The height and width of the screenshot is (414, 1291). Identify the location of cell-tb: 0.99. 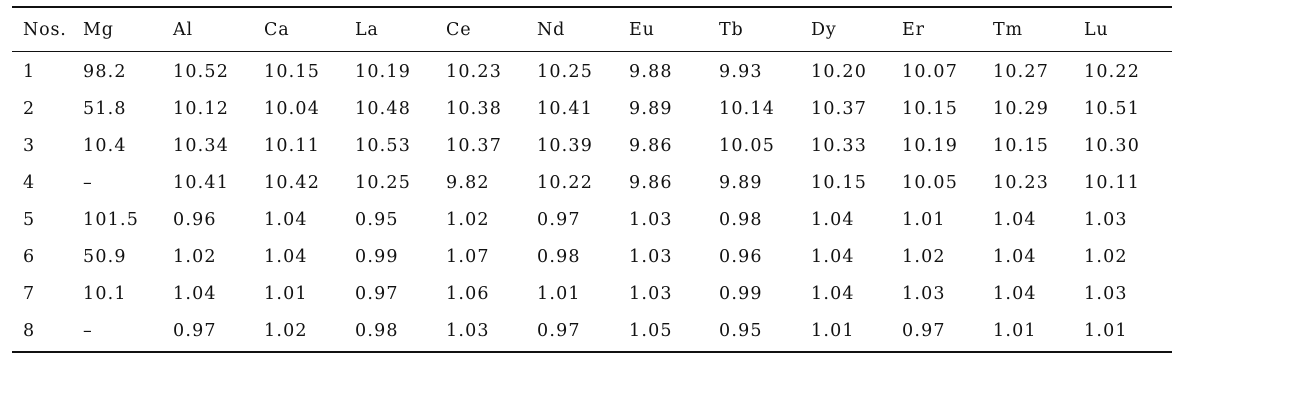
(741, 293).